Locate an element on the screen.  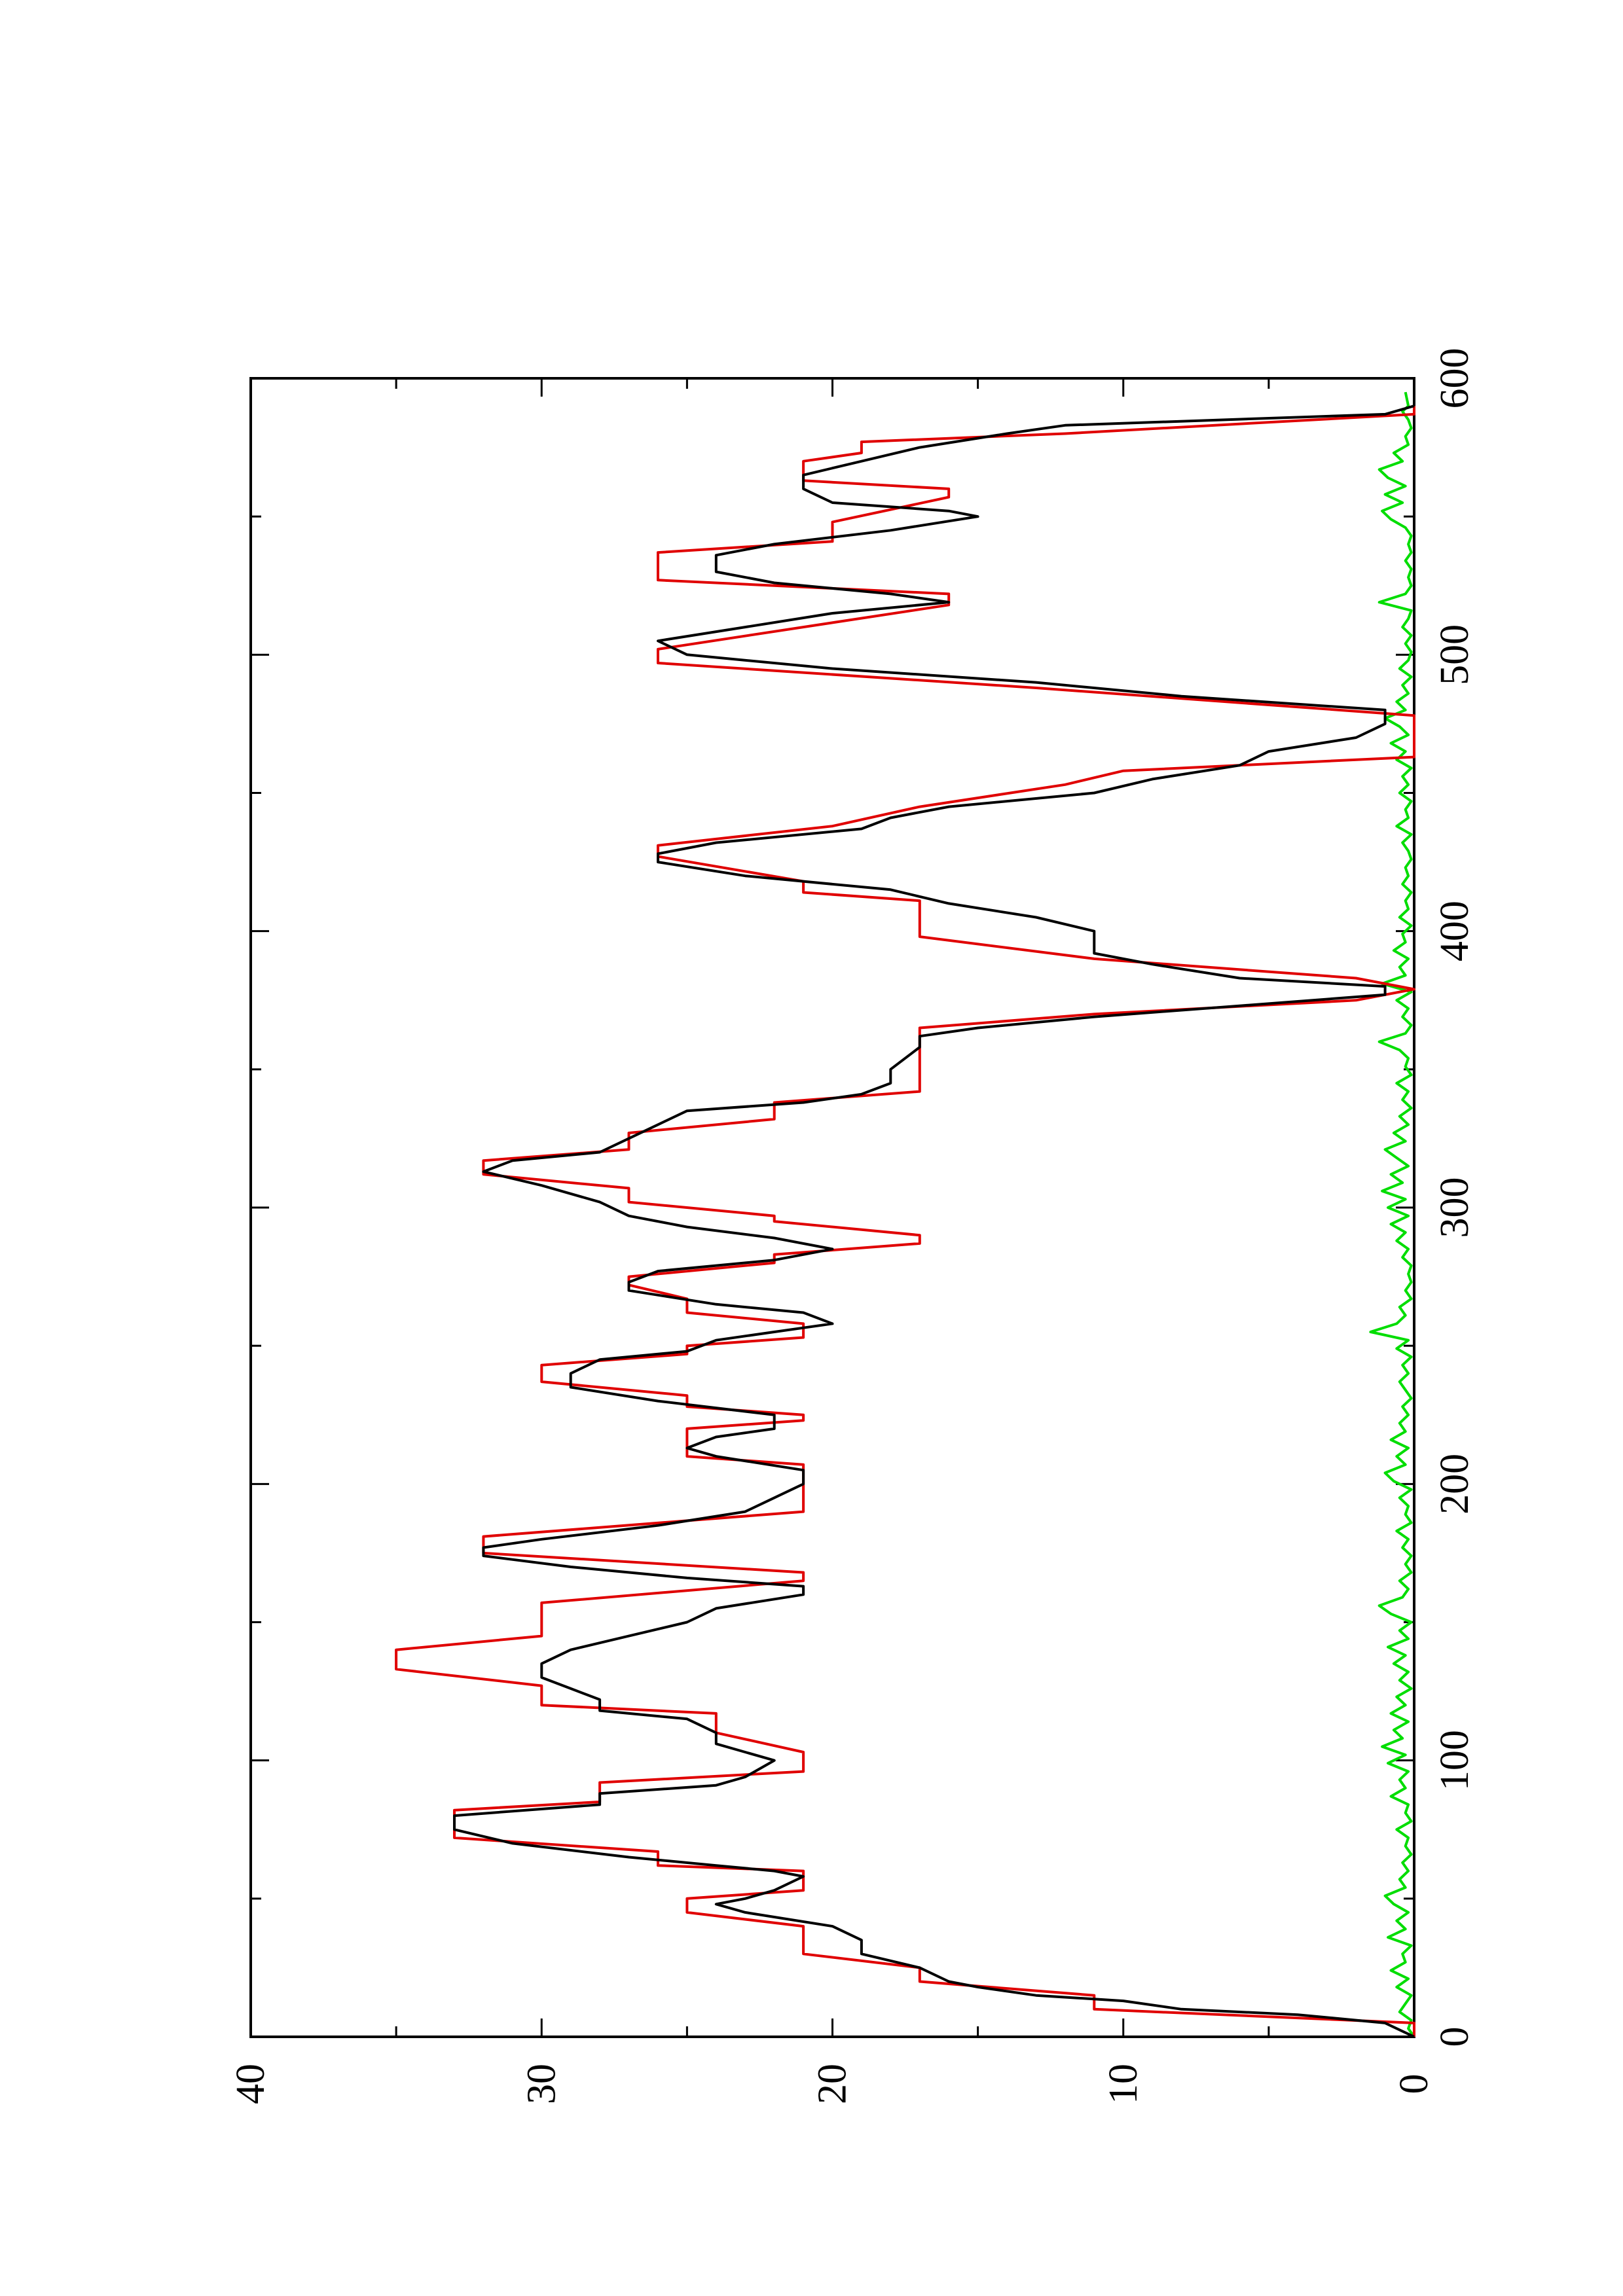
y-tick-label: 0 is located at coordinates (1414, 2084).